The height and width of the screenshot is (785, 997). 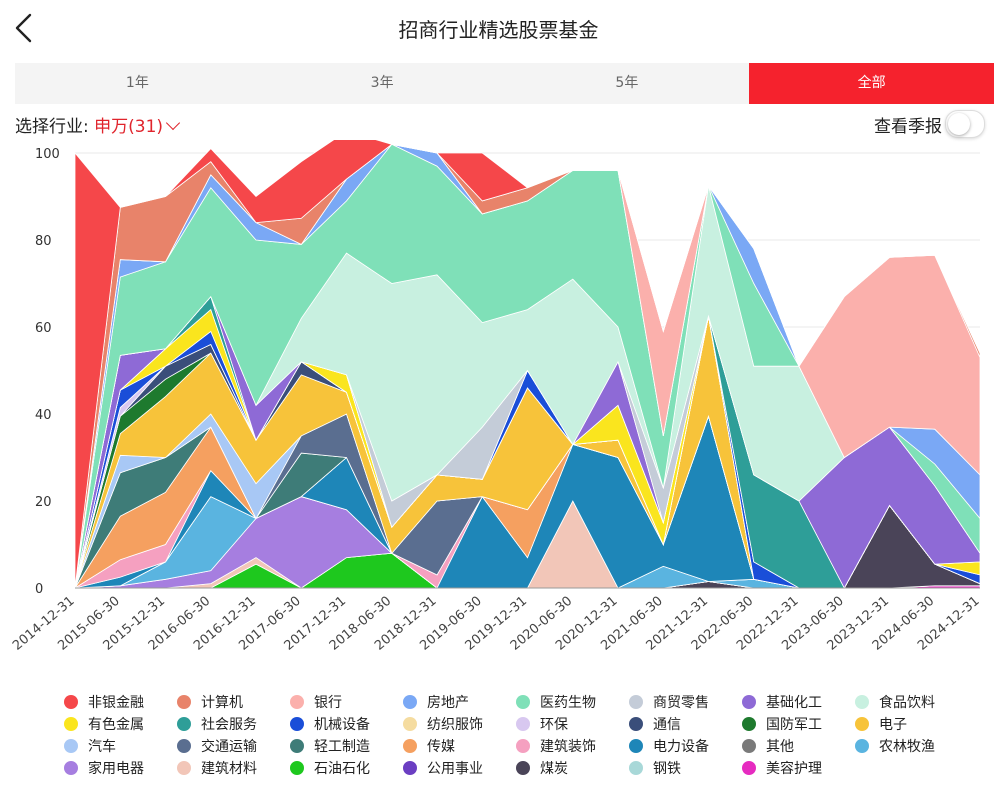 I want to click on legend-item: 纺织服饰, so click(x=443, y=724).